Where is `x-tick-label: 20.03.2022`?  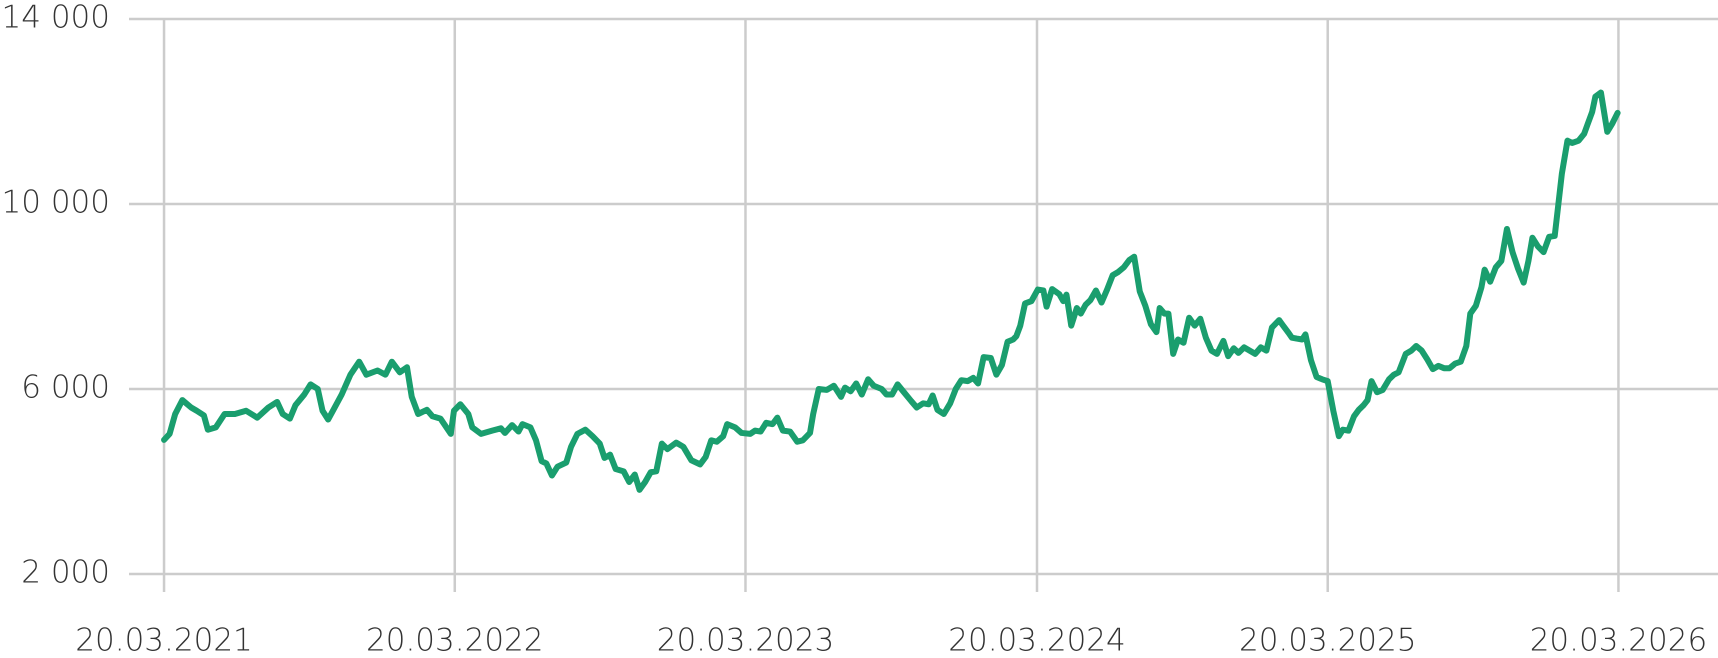 x-tick-label: 20.03.2022 is located at coordinates (455, 640).